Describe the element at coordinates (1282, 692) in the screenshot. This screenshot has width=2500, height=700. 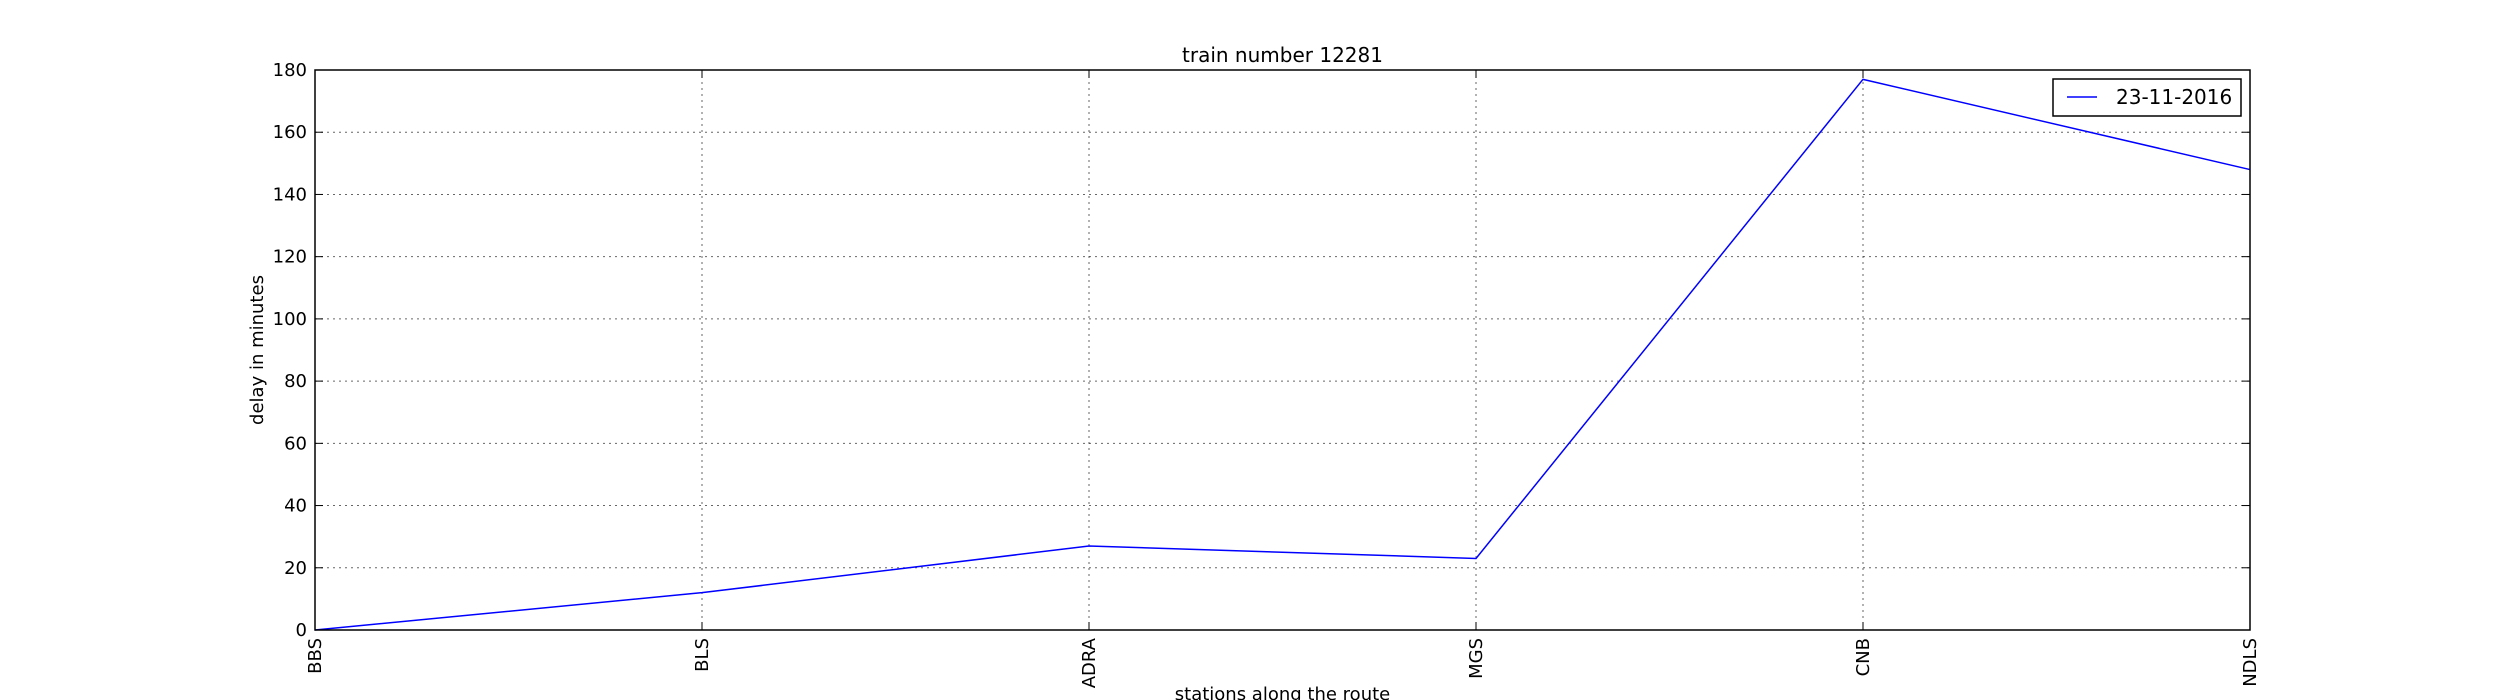
I see `x-axis-label: stations along the route` at that location.